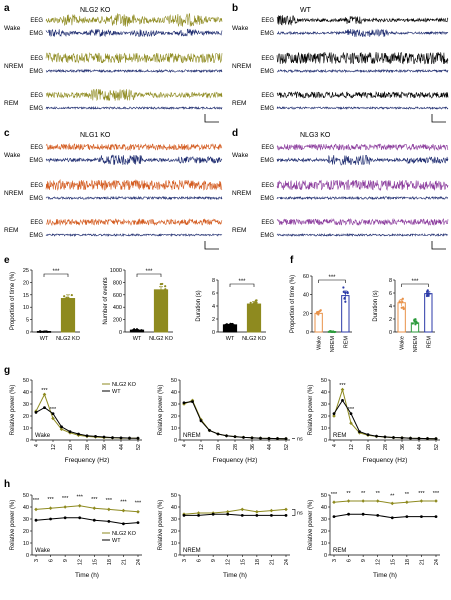 The image size is (451, 600). I want to click on panel-d-emg-label-2: EMG, so click(267, 236).